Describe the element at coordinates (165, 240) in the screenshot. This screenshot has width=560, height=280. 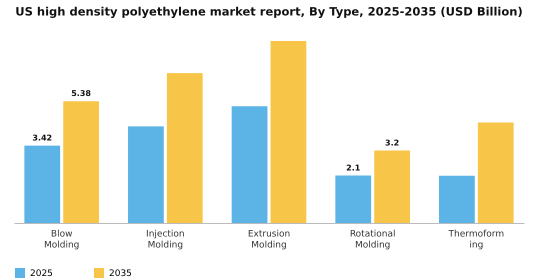
I see `x-tick-label: Injection Molding` at that location.